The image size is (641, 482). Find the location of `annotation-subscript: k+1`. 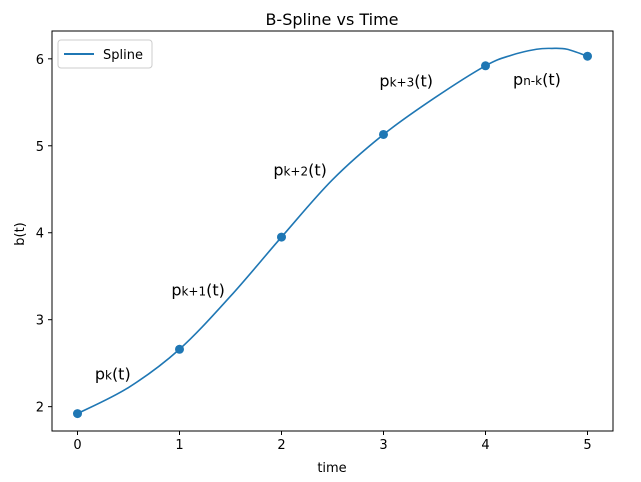

annotation-subscript: k+1 is located at coordinates (193, 291).